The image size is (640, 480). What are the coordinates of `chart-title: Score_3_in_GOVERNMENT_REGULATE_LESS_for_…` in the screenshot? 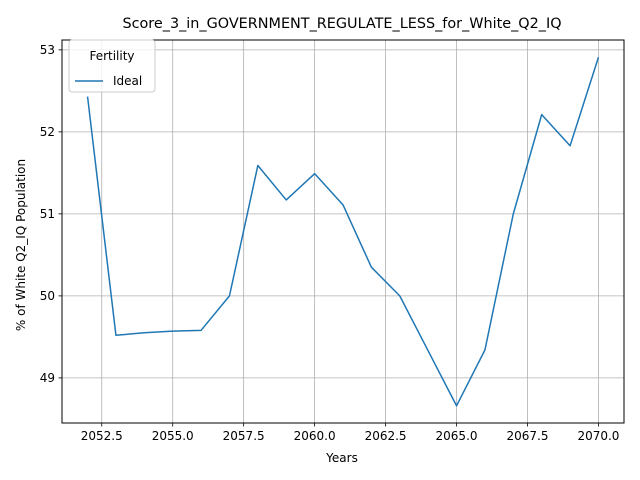 It's located at (341, 24).